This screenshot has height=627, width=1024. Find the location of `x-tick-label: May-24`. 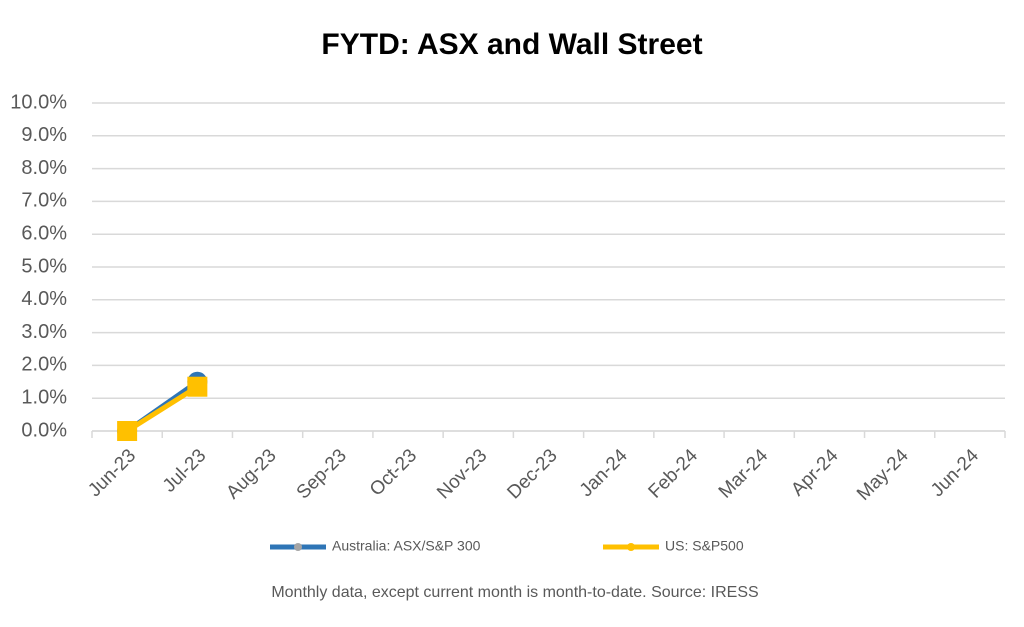

x-tick-label: May-24 is located at coordinates (883, 475).